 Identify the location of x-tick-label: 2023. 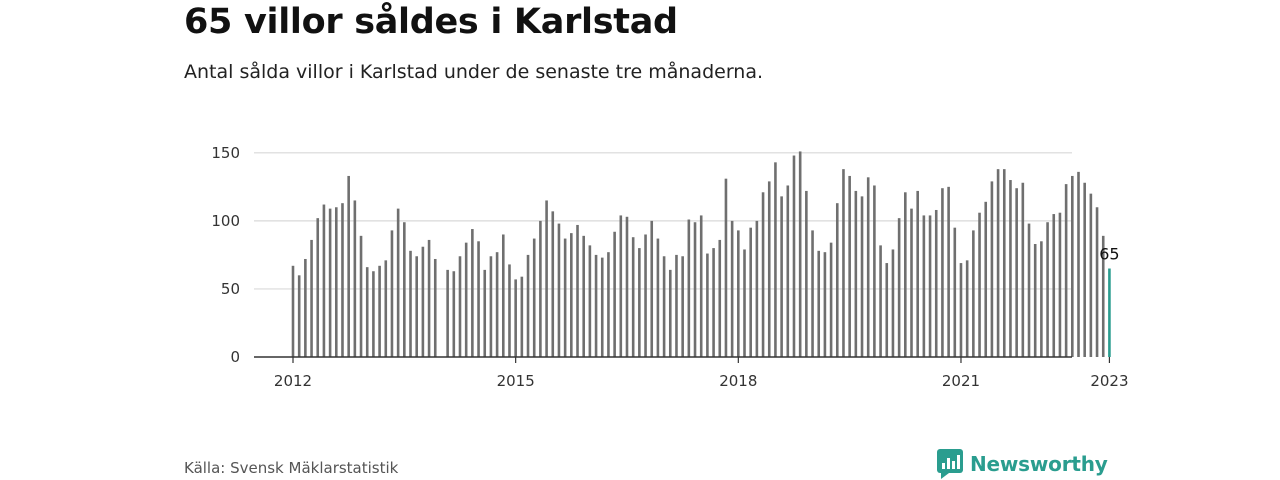
(1109, 381).